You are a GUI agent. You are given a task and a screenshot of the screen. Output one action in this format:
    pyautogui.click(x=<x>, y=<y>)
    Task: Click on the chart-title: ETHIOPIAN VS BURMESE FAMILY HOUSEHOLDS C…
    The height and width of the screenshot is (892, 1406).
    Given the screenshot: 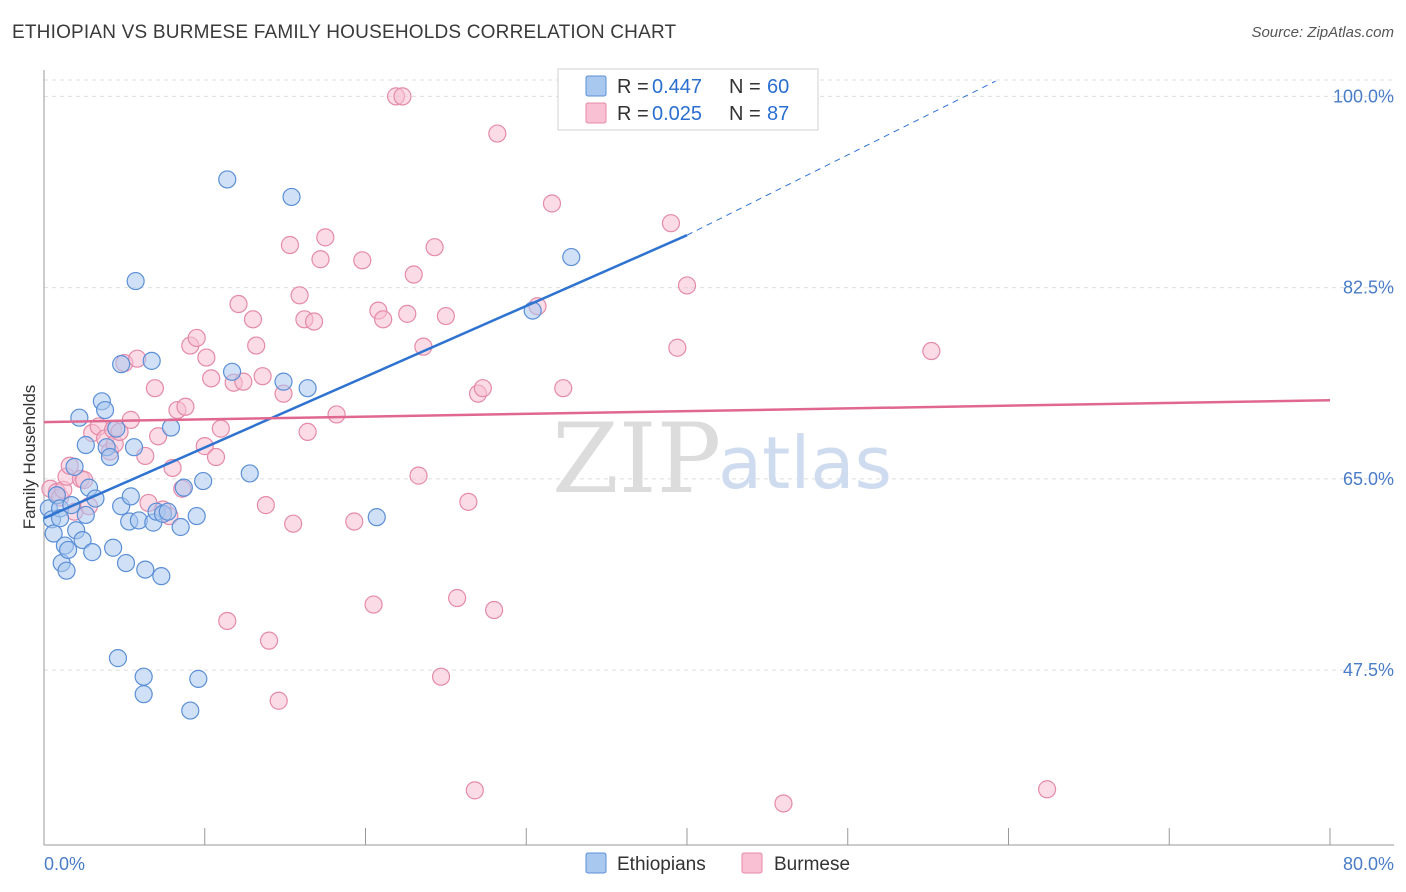 What is the action you would take?
    pyautogui.click(x=344, y=32)
    